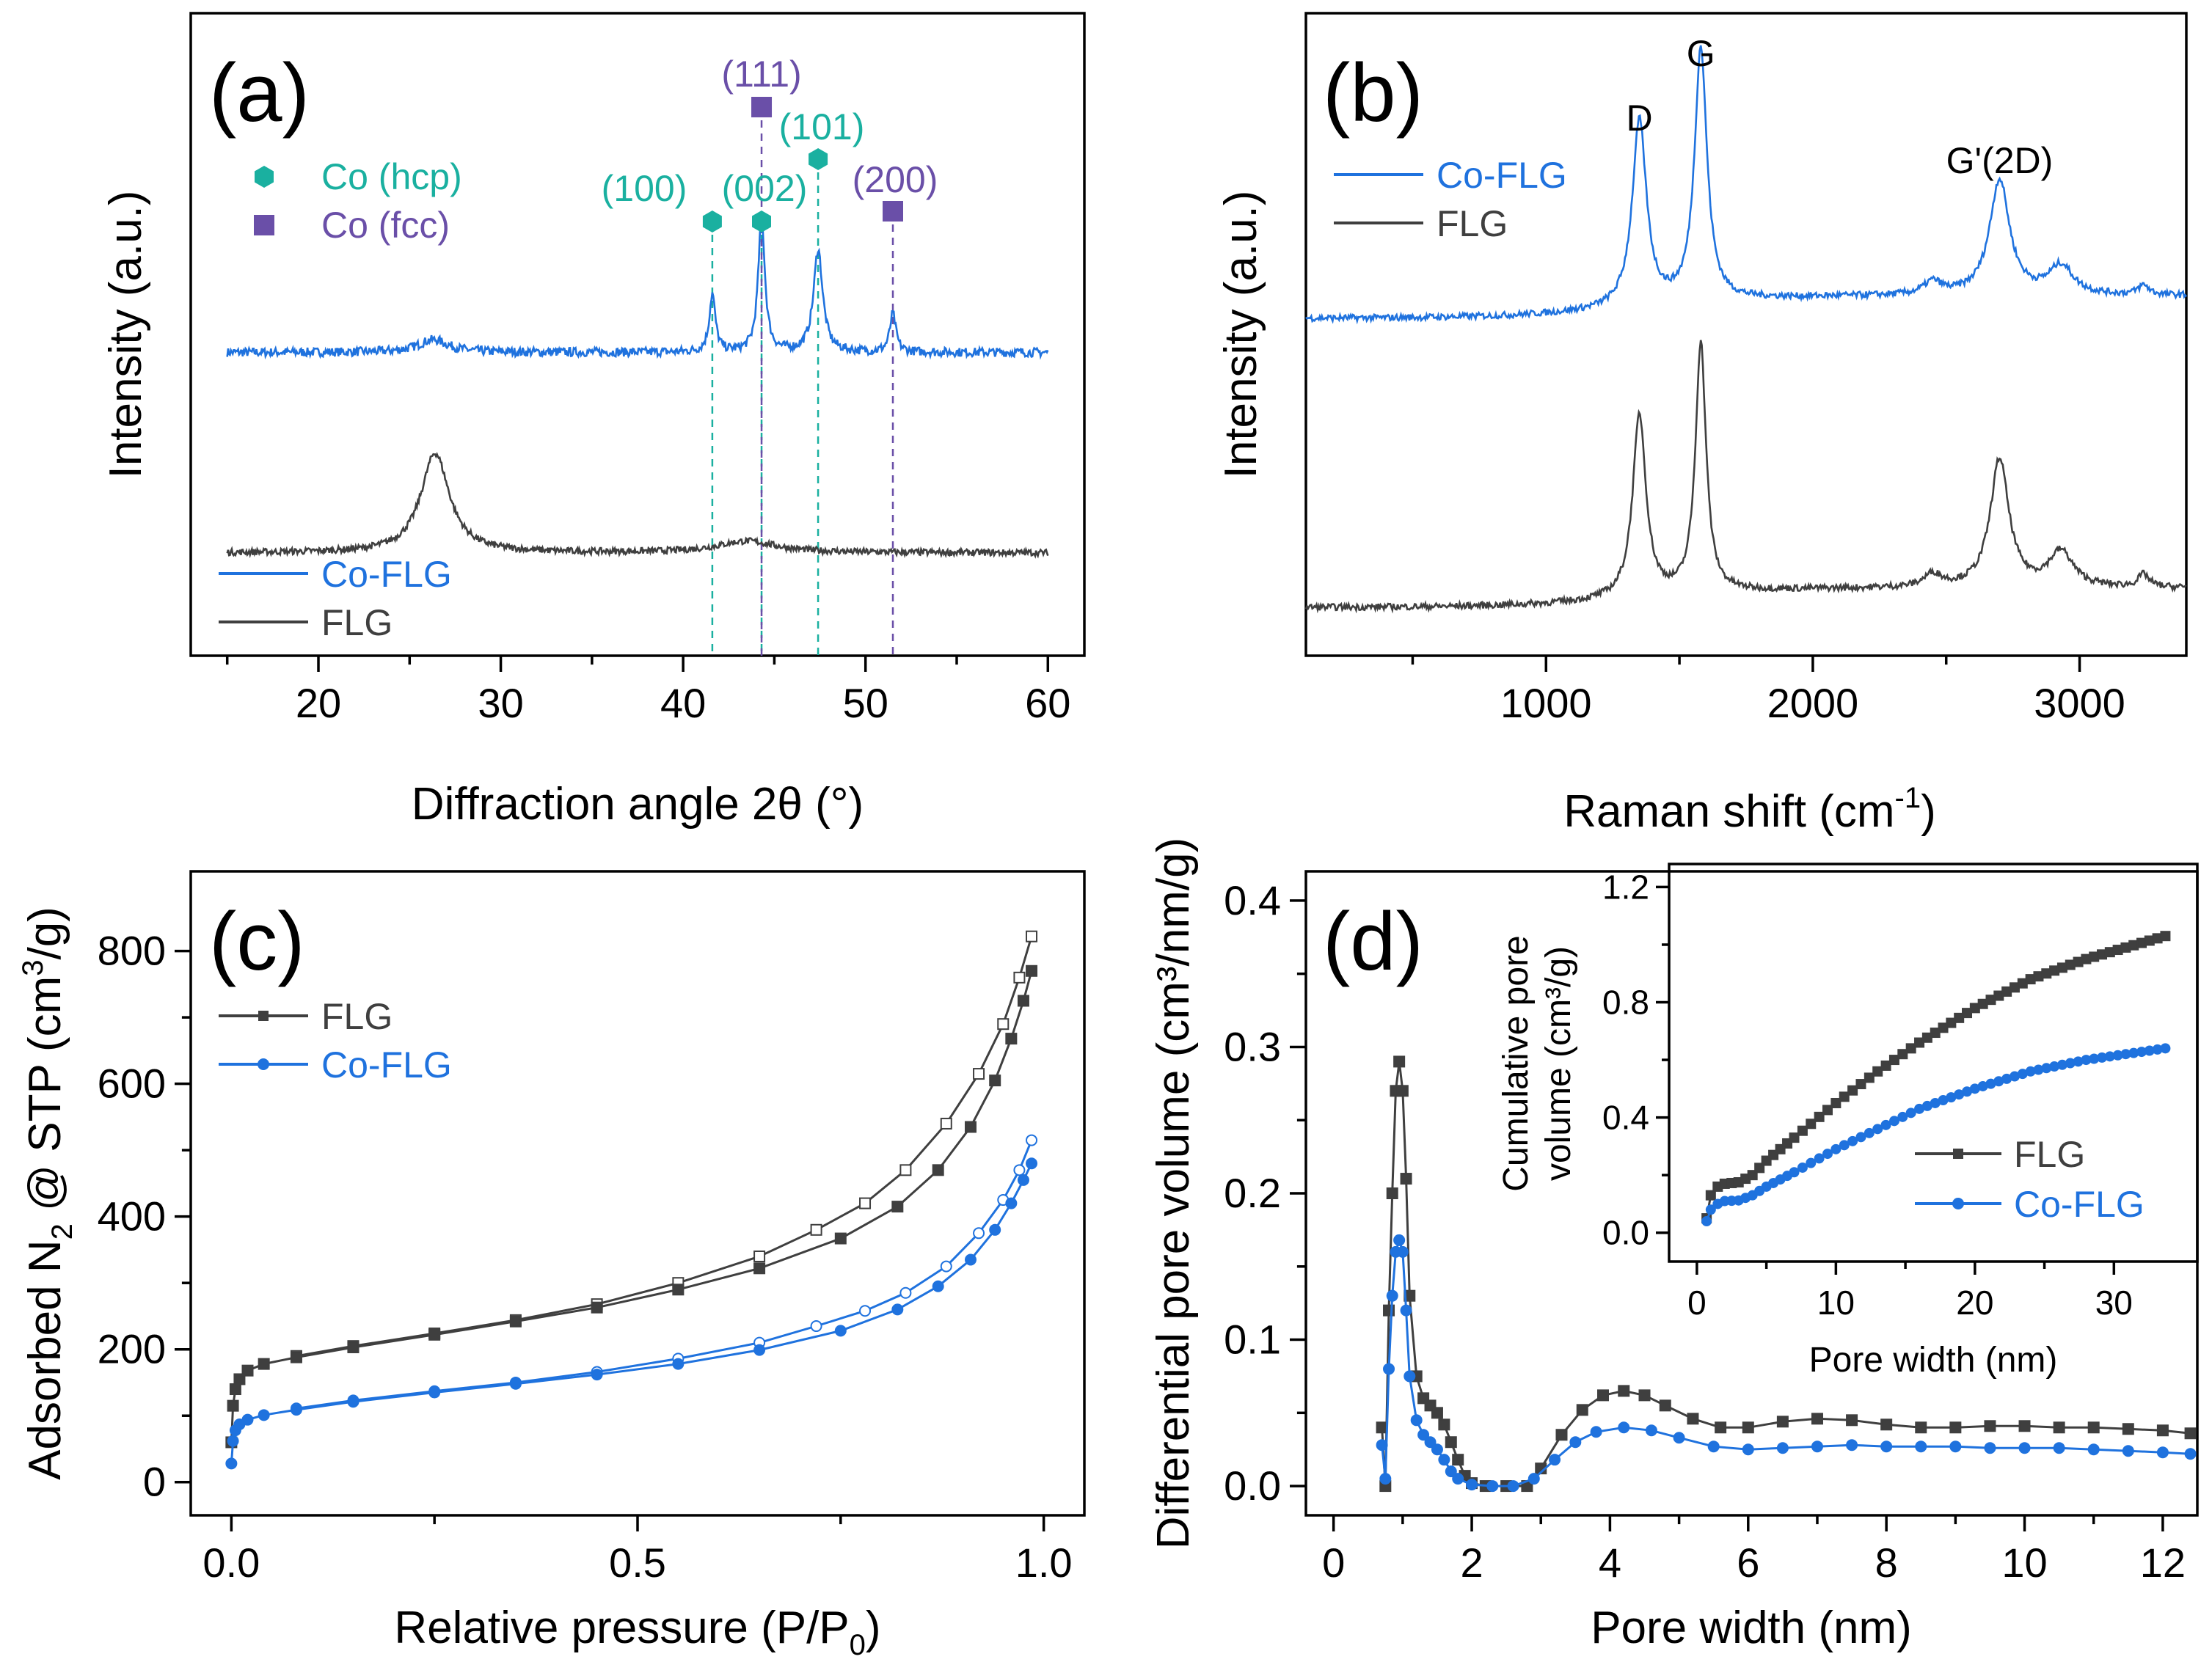 The image size is (2212, 1662). What do you see at coordinates (1502, 175) in the screenshot?
I see `legend-b-coflg-label: Co-FLG` at bounding box center [1502, 175].